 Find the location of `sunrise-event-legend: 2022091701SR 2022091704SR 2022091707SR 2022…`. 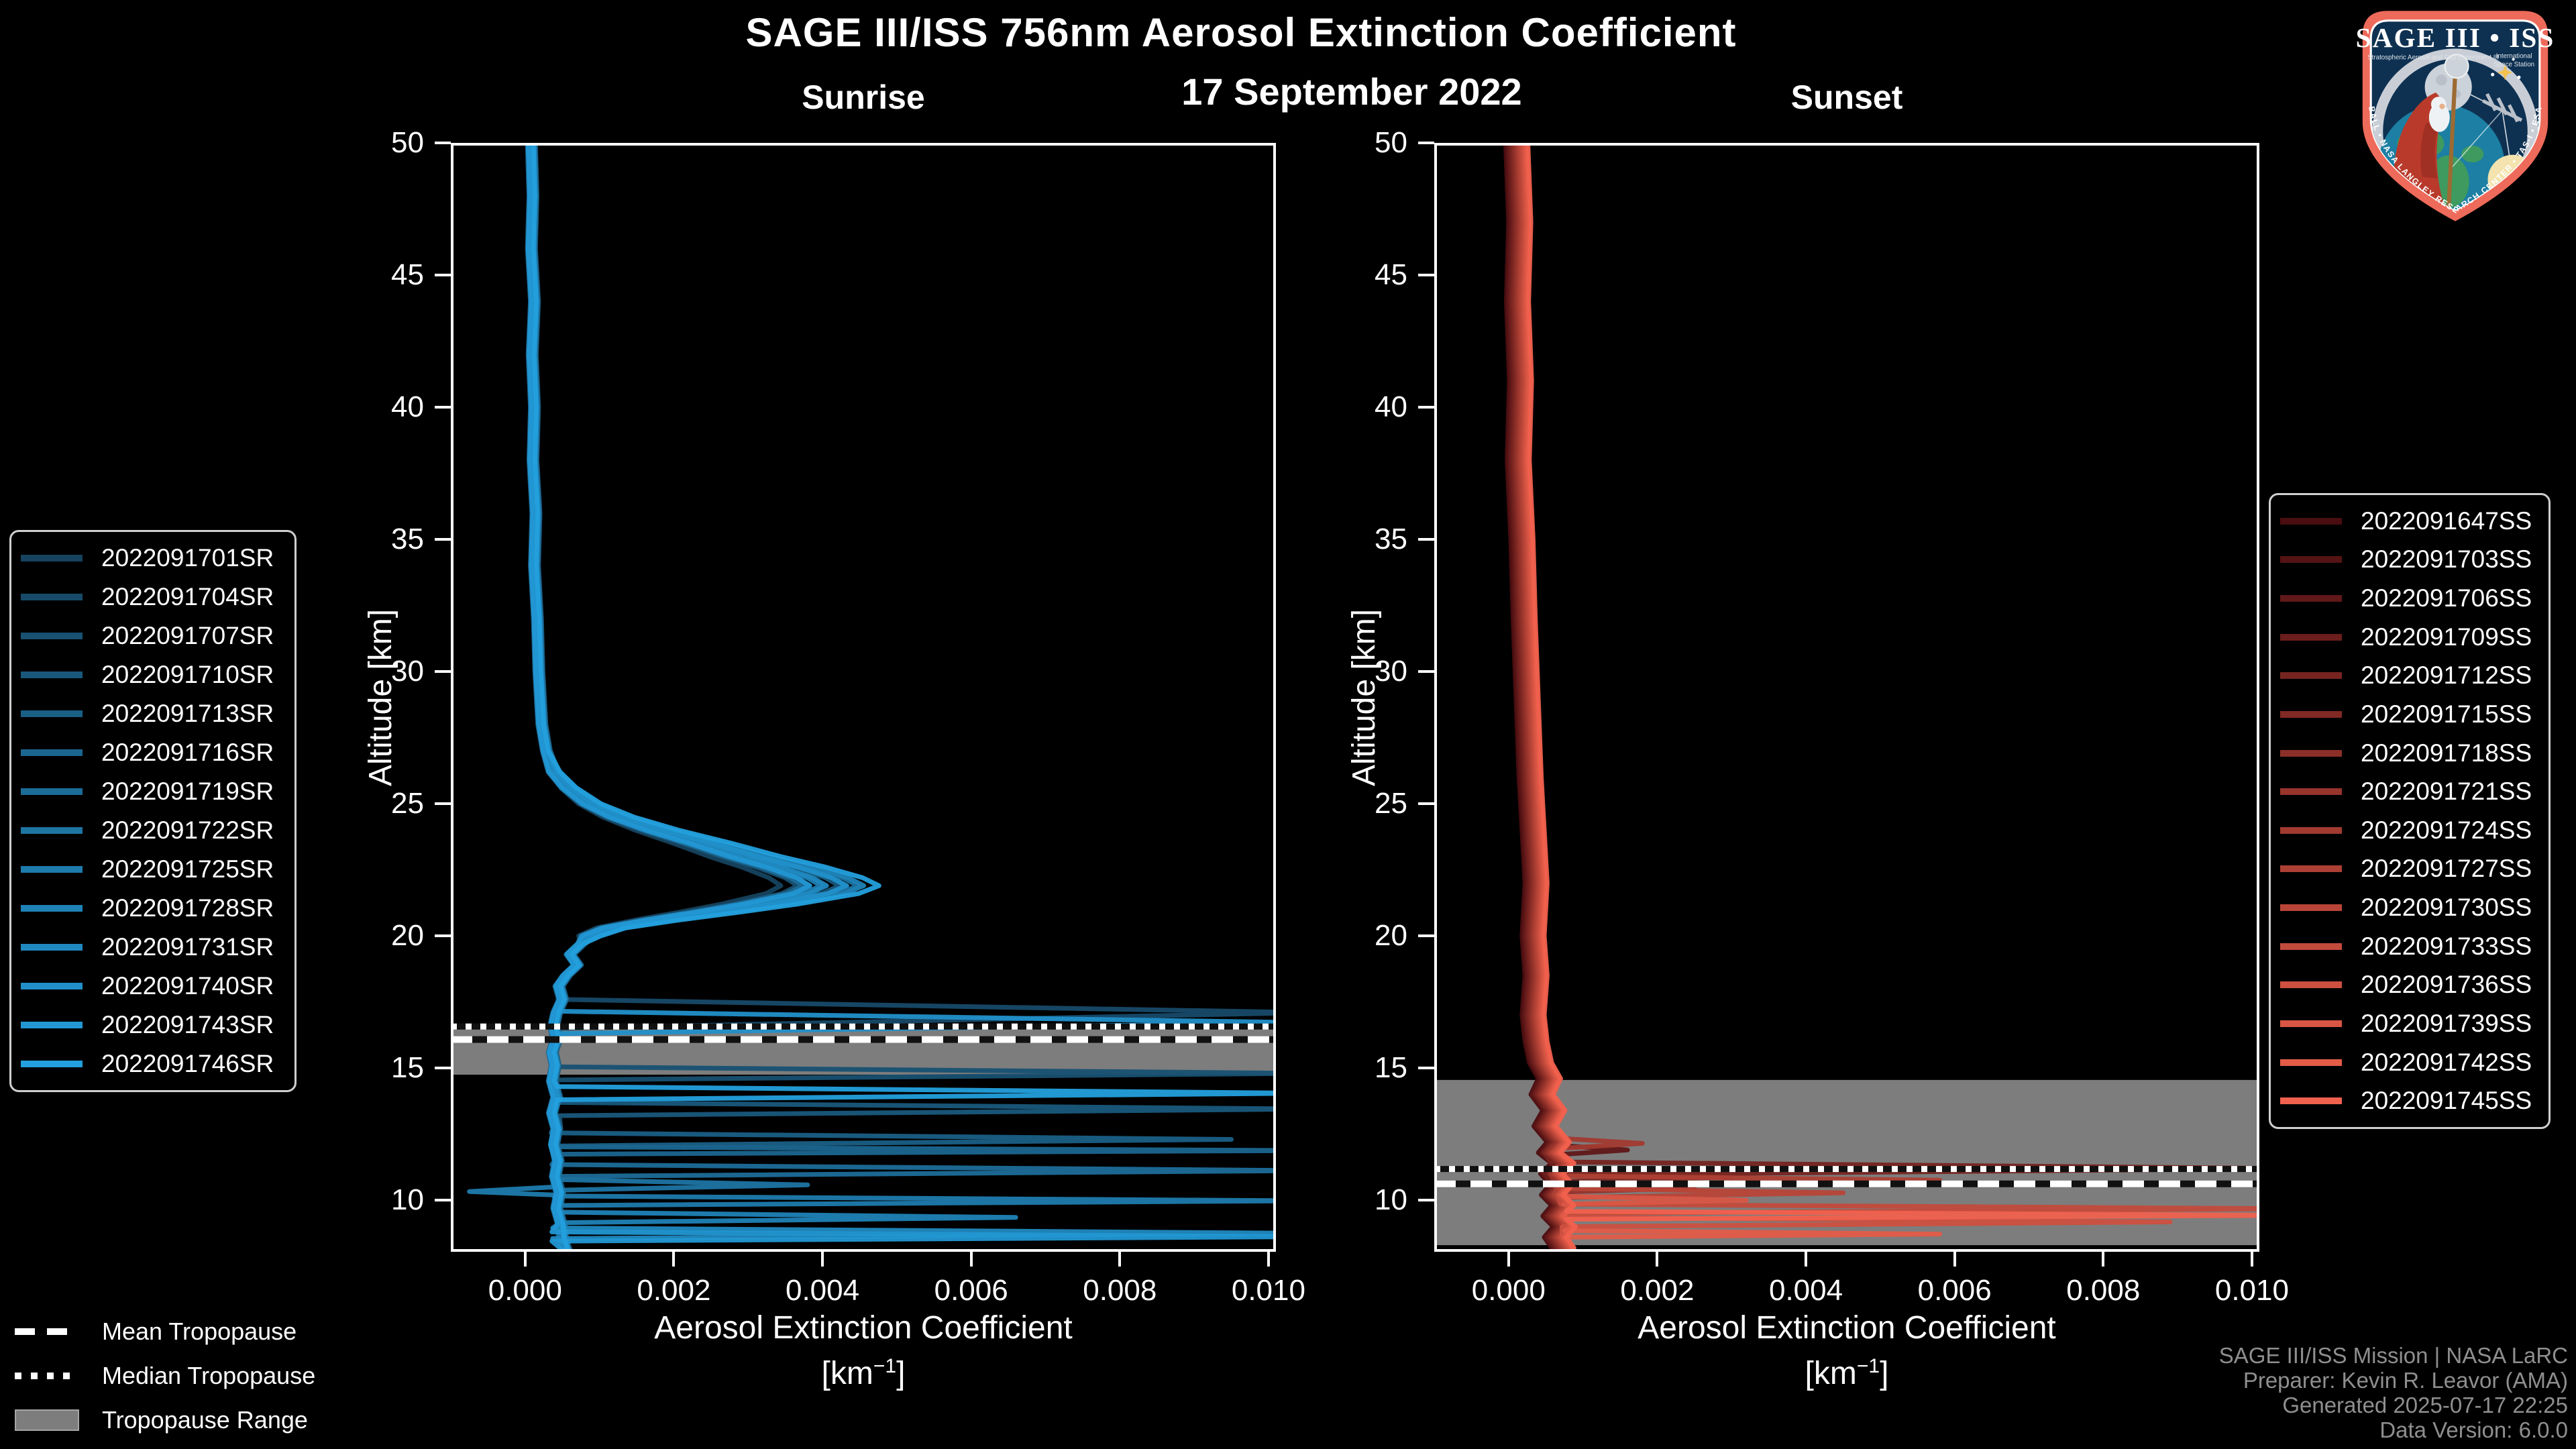

sunrise-event-legend: 2022091701SR 2022091704SR 2022091707SR 2022… is located at coordinates (153, 811).